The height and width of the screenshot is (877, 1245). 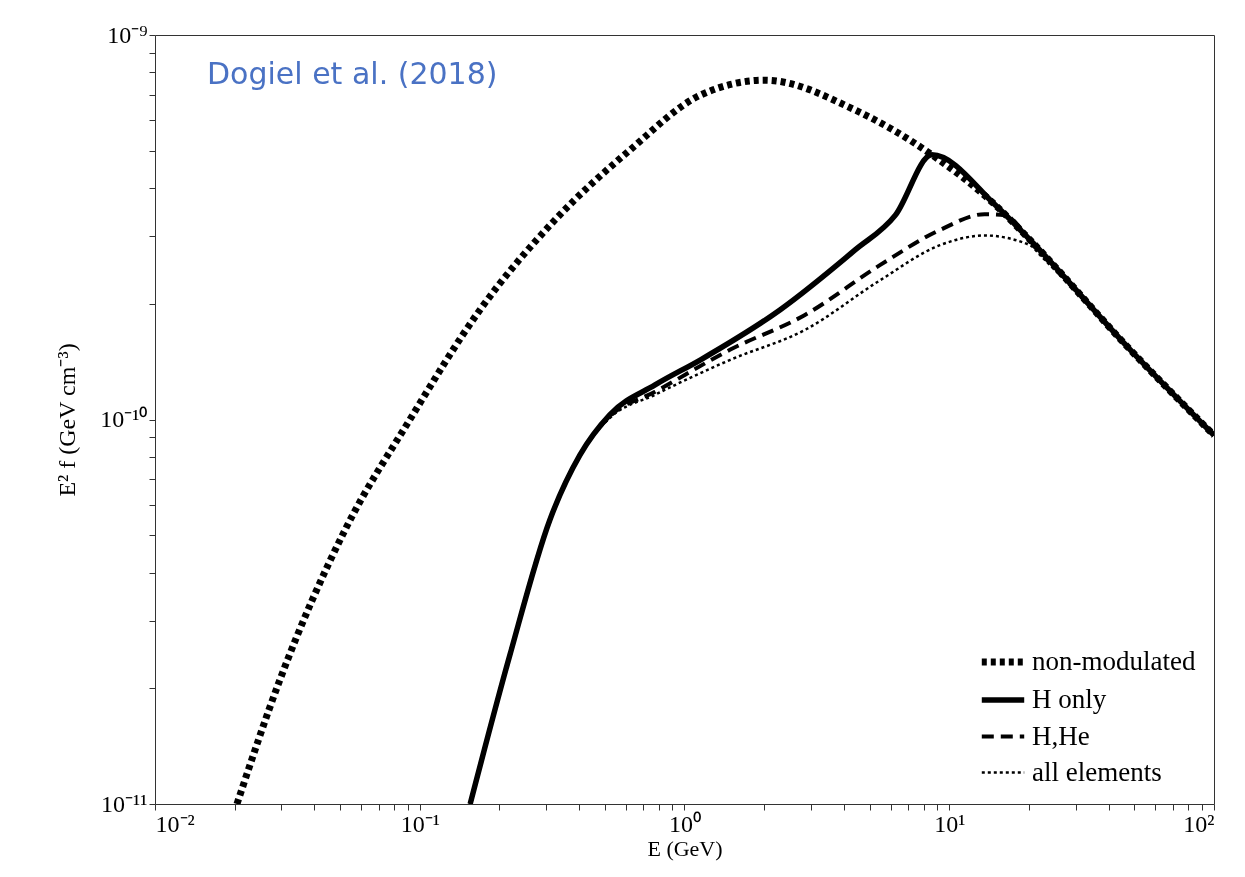 I want to click on y-tick-label: 10⁻¹¹, so click(x=124, y=803).